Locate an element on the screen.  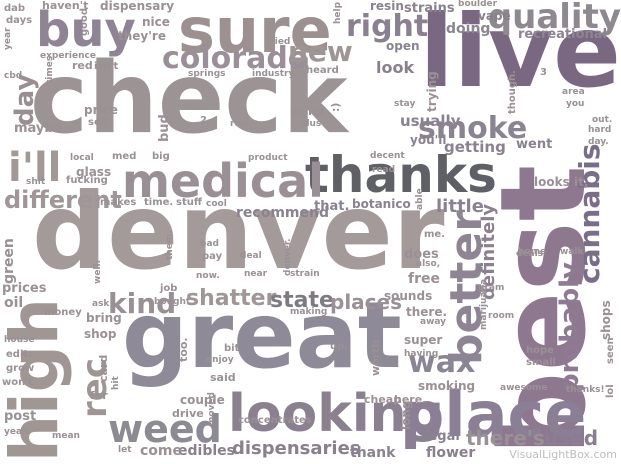
word: isn't is located at coordinates (106, 66).